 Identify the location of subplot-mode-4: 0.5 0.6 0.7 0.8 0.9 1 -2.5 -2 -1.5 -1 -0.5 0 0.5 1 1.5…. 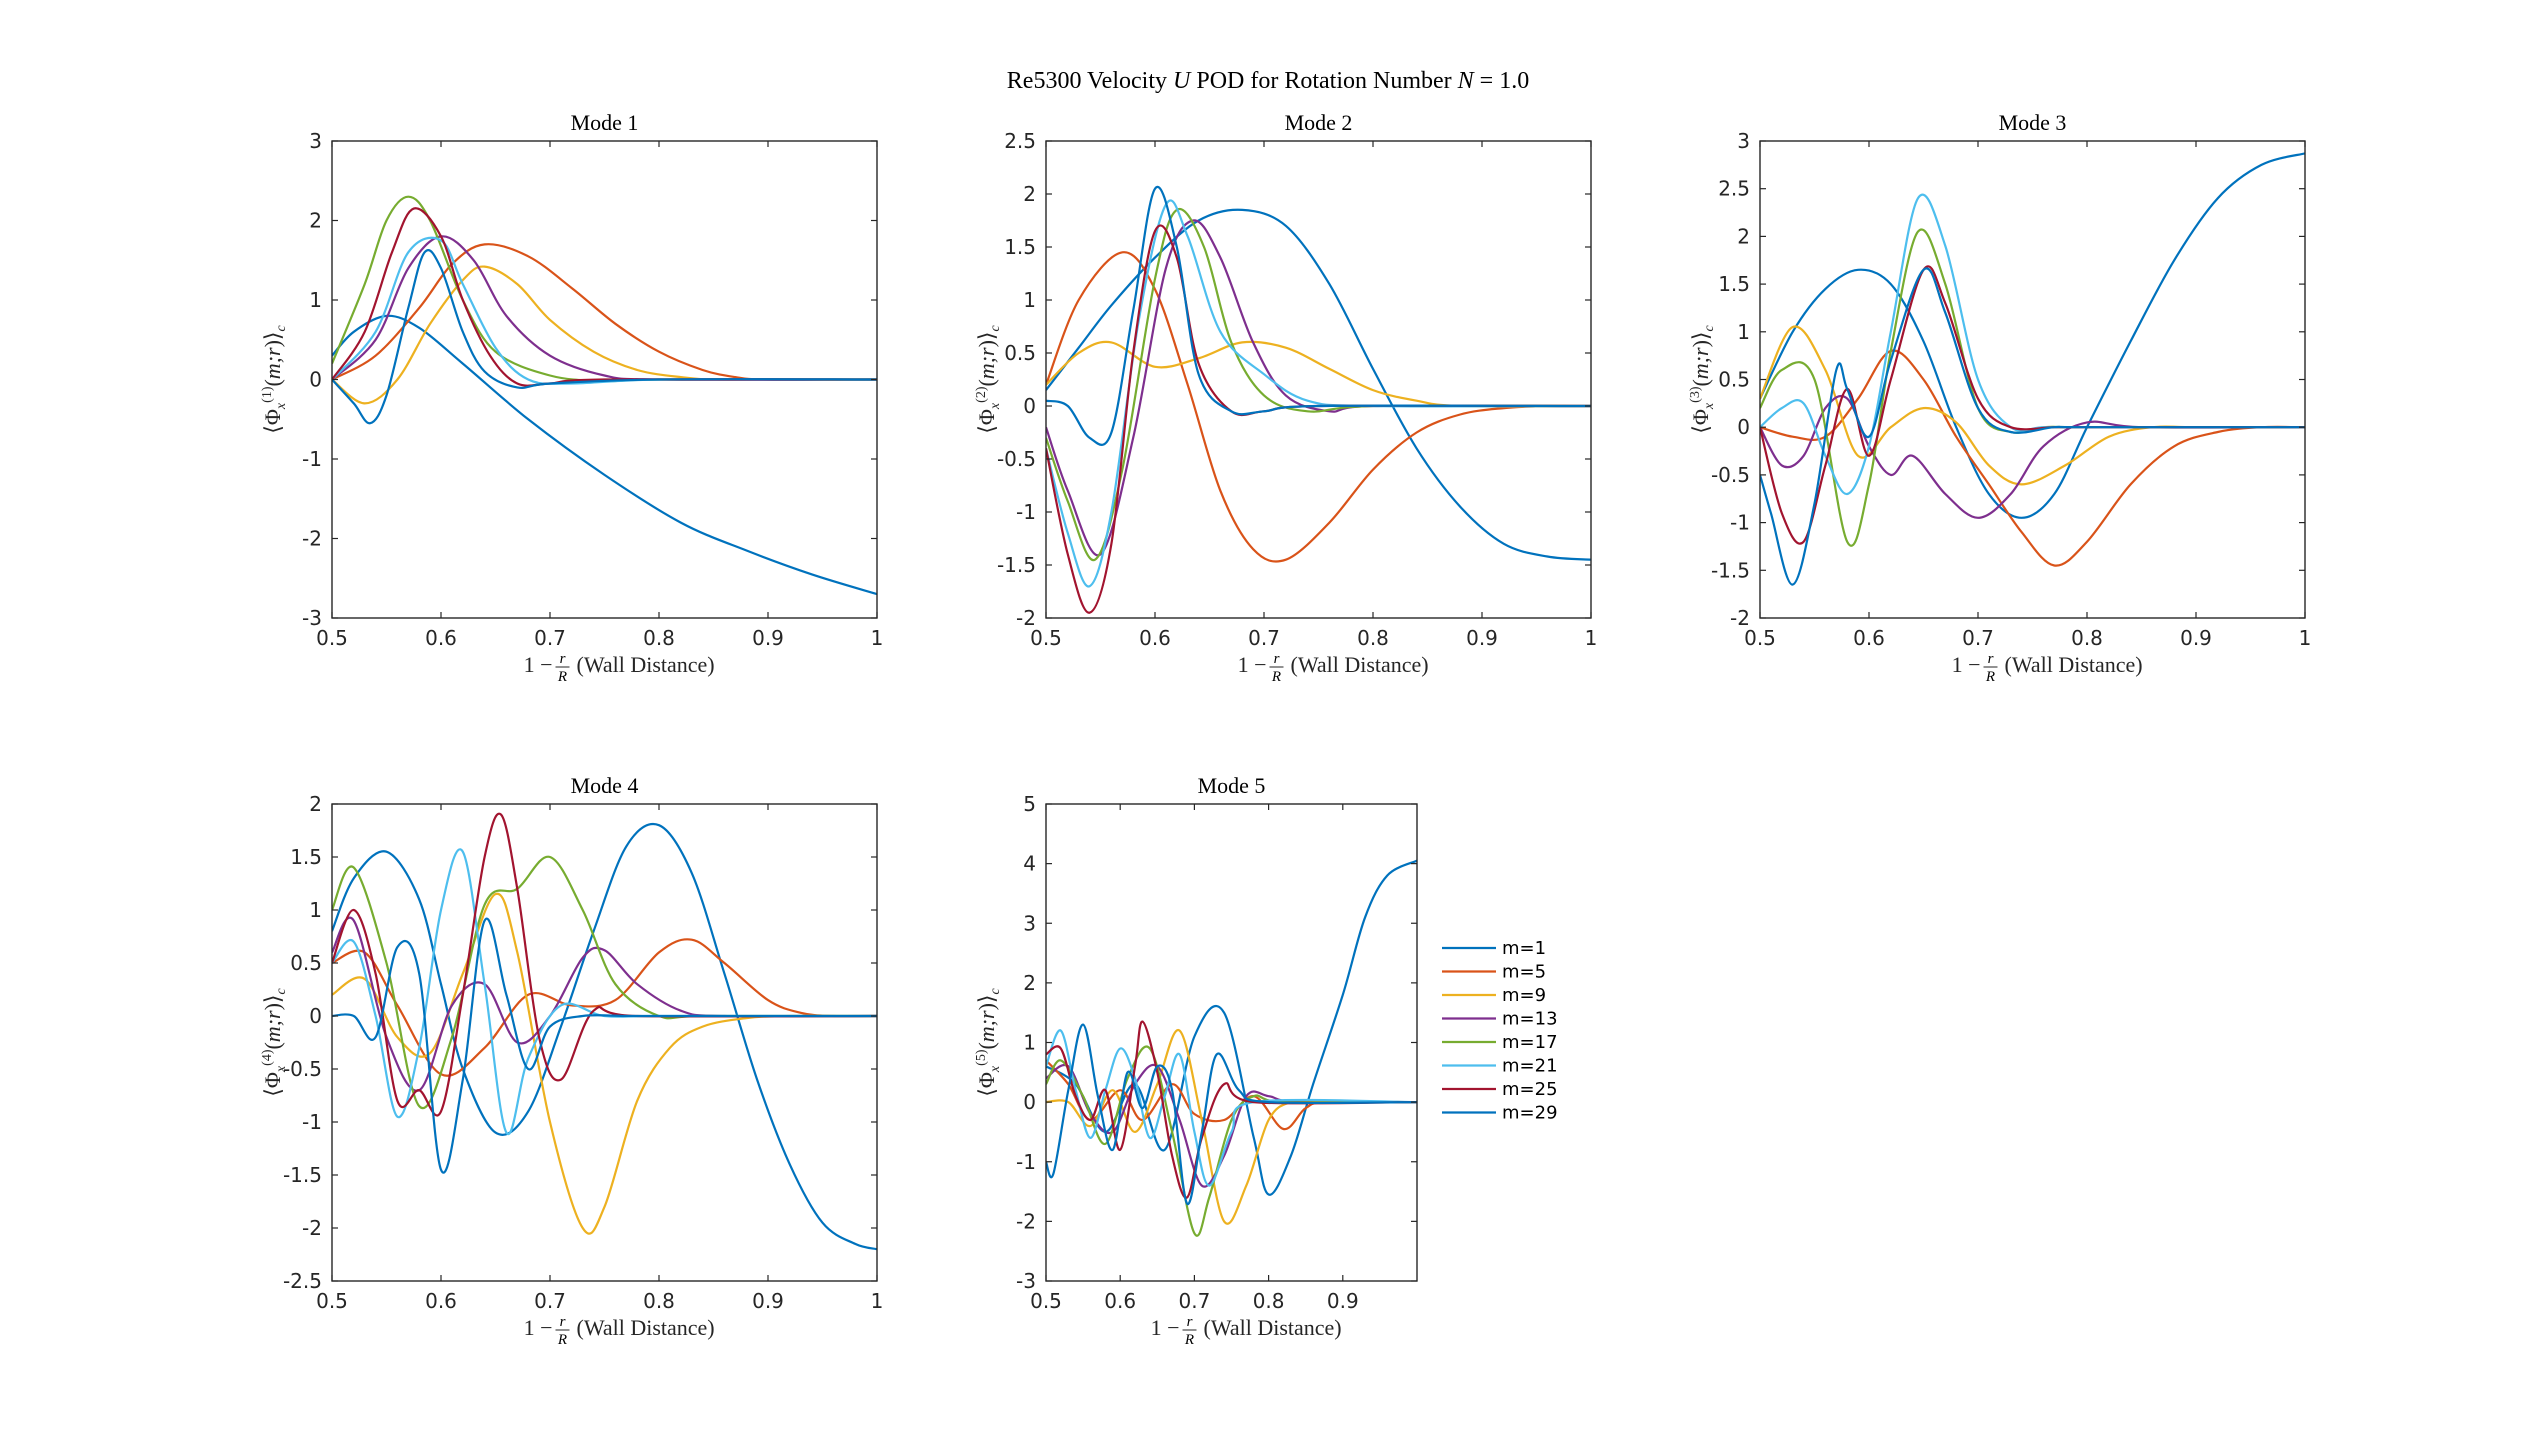
(571, 1060).